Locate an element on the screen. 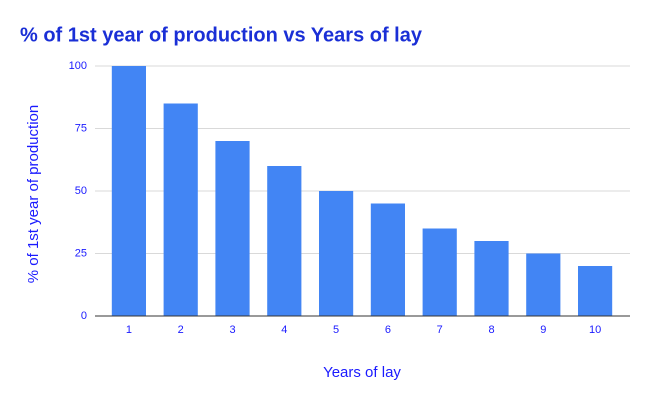  x-axis-label: Years of lay is located at coordinates (362, 372).